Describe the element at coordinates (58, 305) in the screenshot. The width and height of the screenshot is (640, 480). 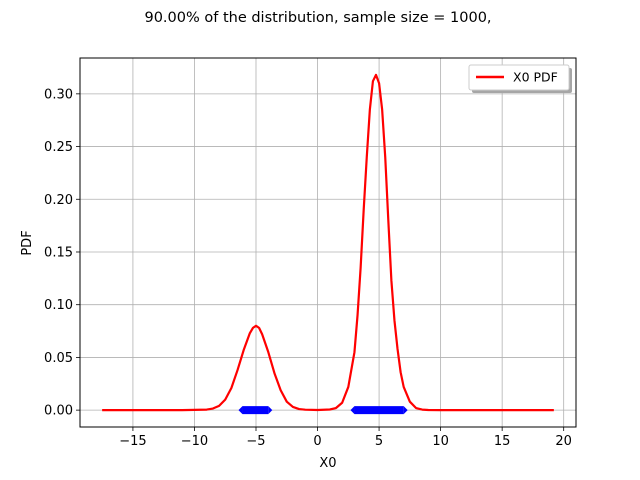
I see `y-tick-label: 0.10` at that location.